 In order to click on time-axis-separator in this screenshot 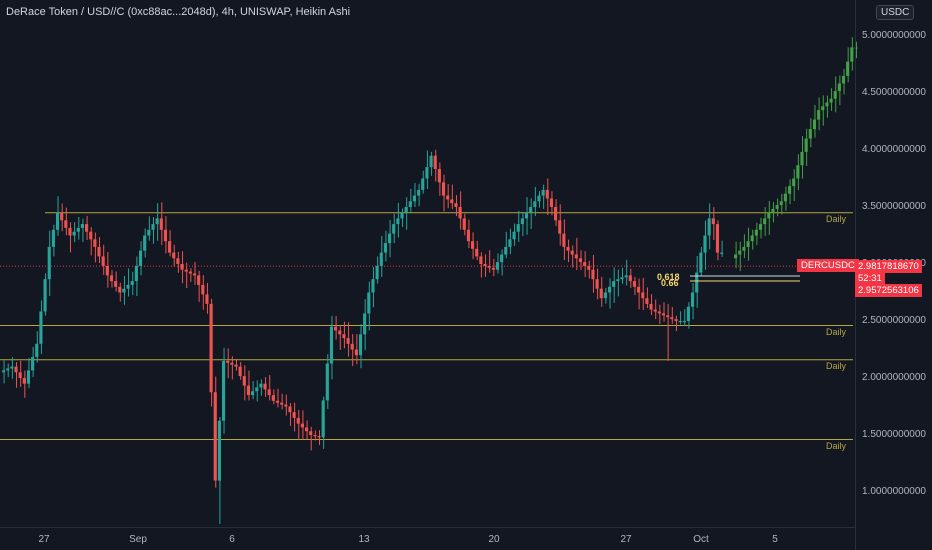, I will do `click(427, 527)`.